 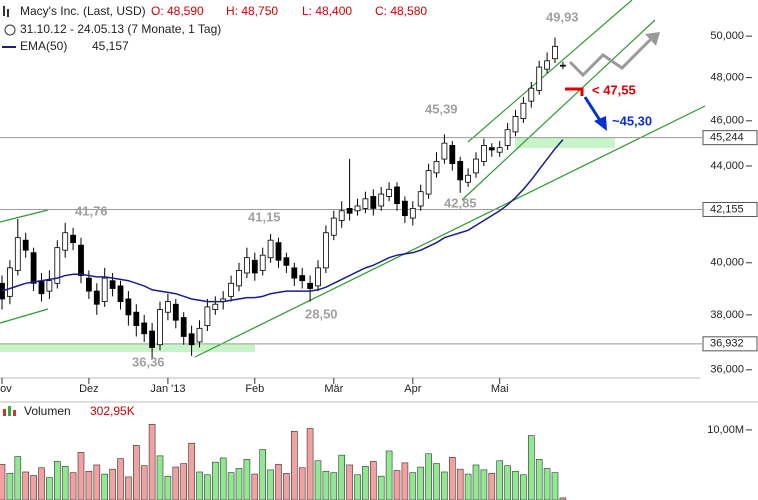 I want to click on y-tick-label: 38,000, so click(x=727, y=315).